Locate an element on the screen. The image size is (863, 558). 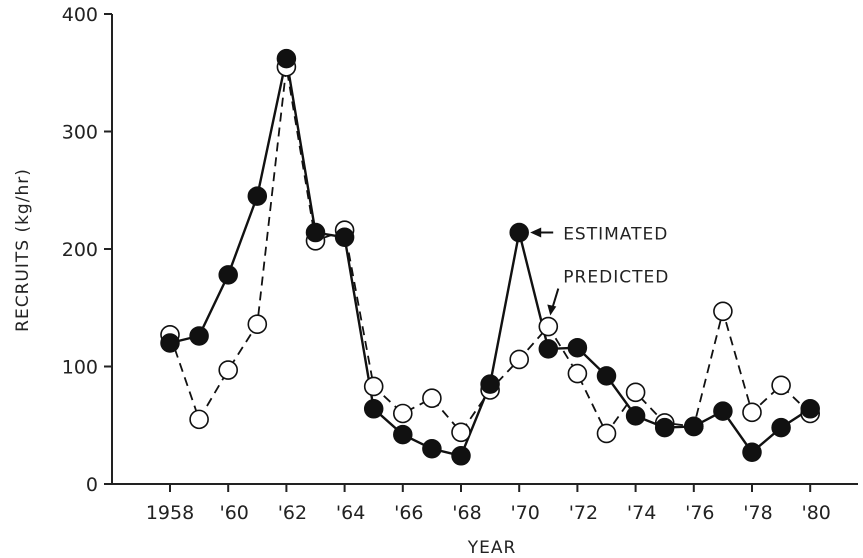
x-tick-label: 1958 is located at coordinates (170, 513).